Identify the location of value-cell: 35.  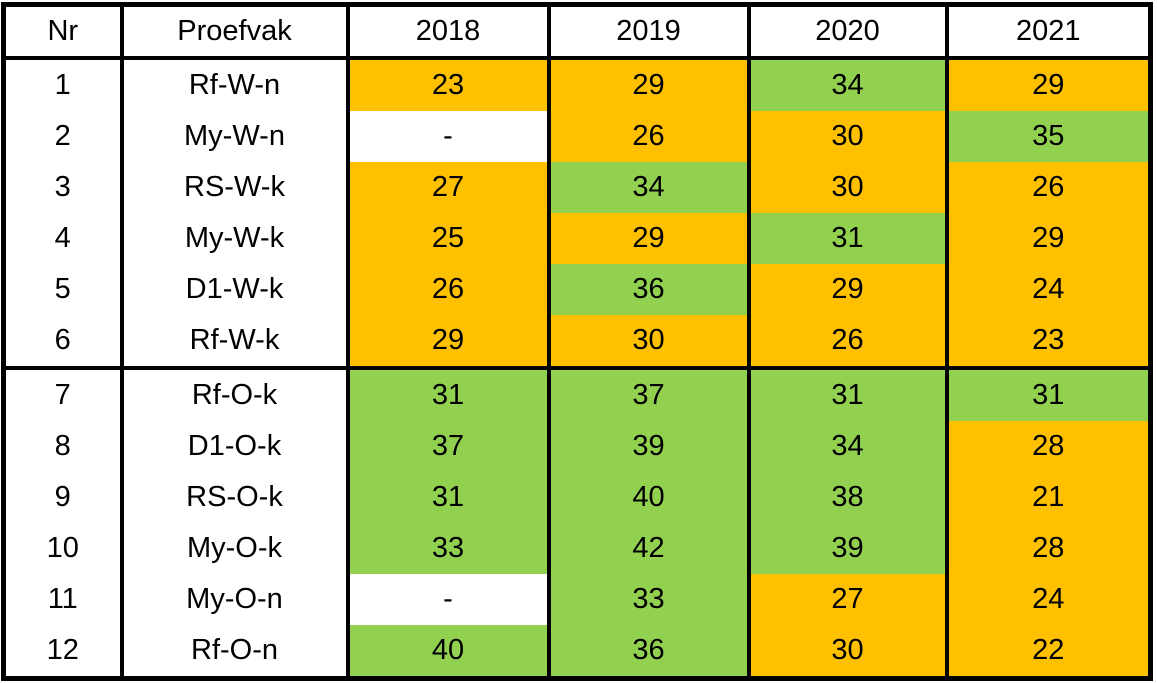
(1047, 136).